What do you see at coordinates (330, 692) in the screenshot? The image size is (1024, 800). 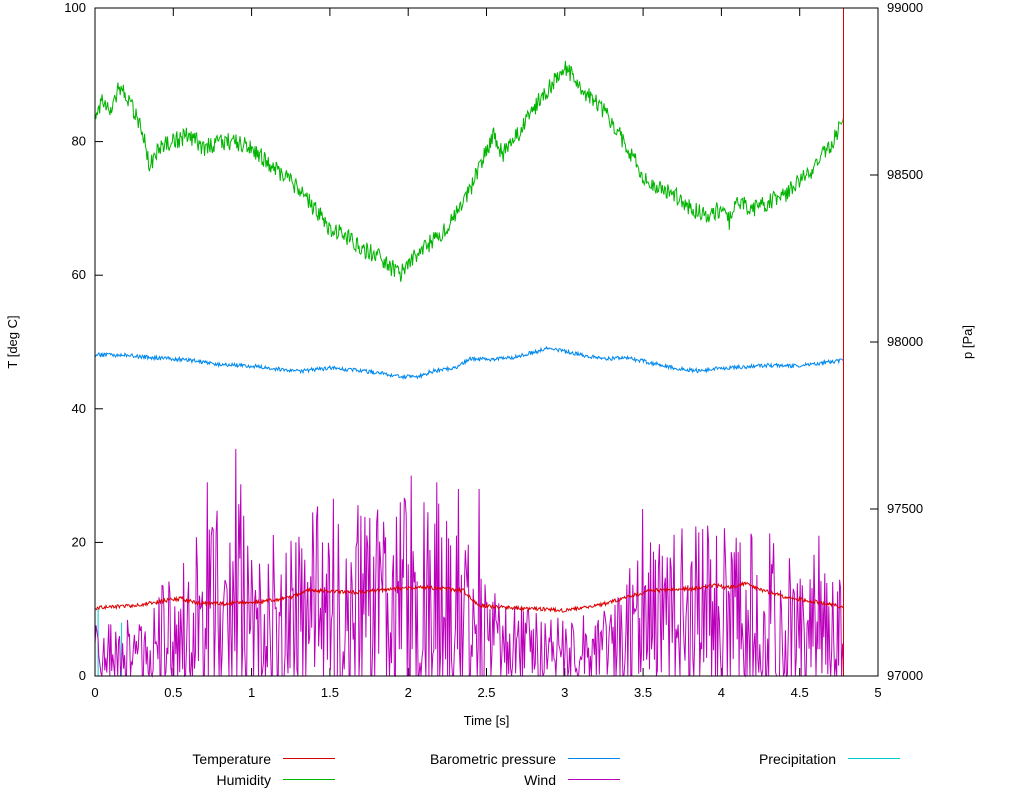 I see `x-tick-label: 1.5` at bounding box center [330, 692].